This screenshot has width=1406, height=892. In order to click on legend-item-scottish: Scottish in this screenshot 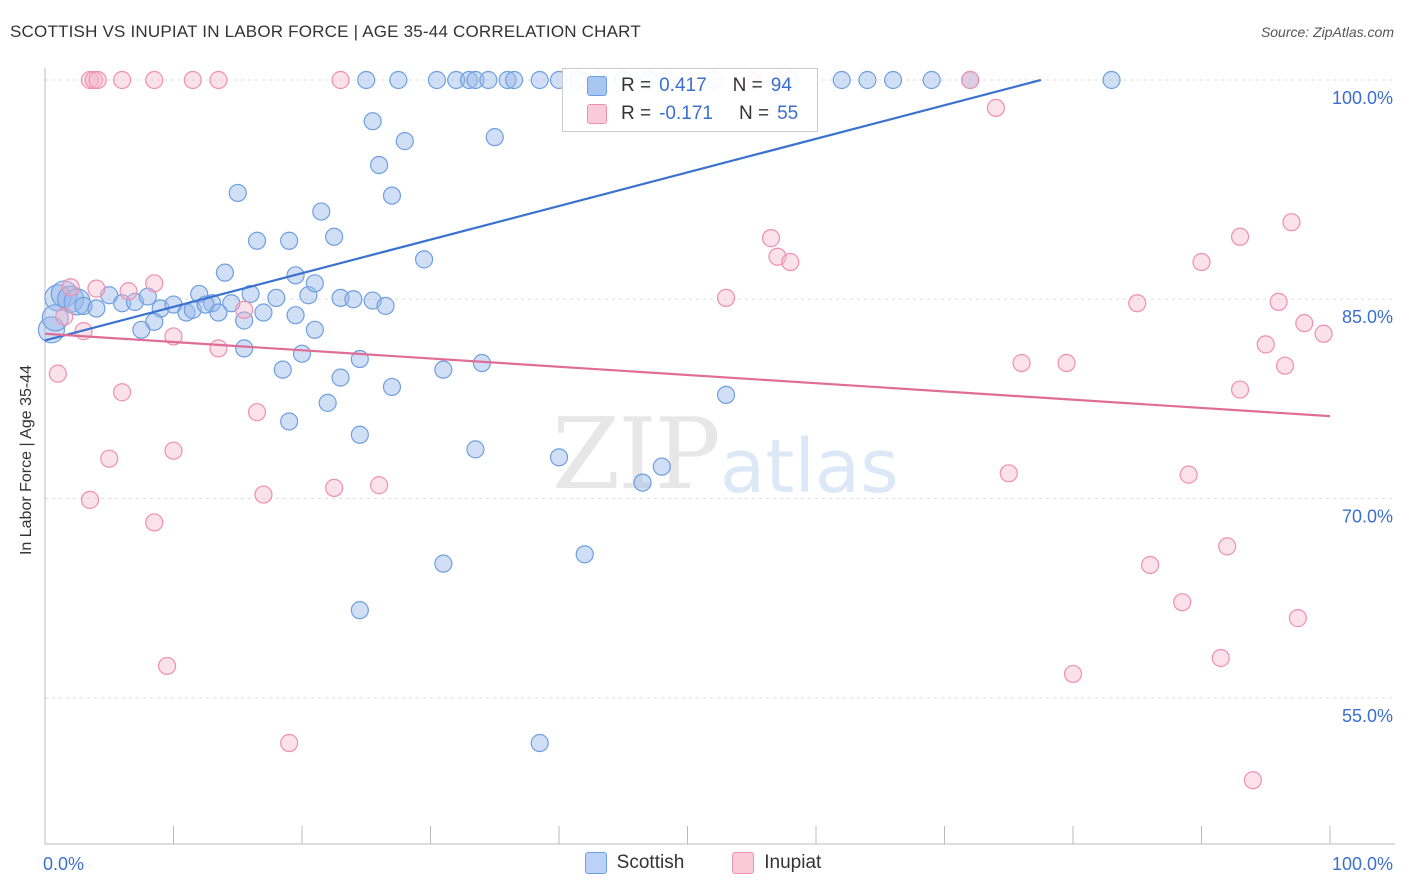, I will do `click(634, 863)`.